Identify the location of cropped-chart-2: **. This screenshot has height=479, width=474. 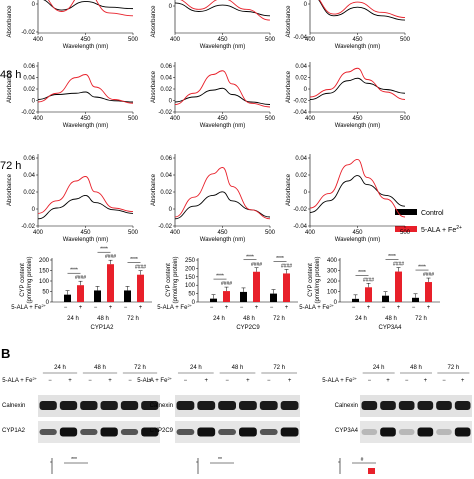
(215, 465).